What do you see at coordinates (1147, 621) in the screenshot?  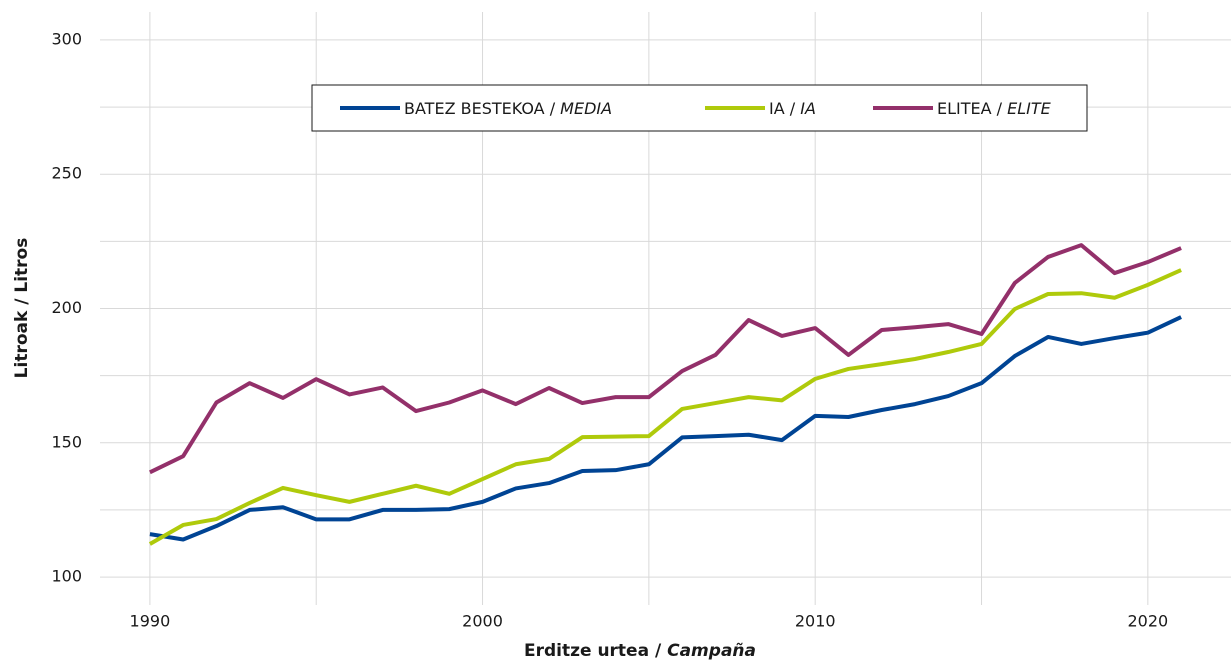 I see `x-tick-label: 2020` at bounding box center [1147, 621].